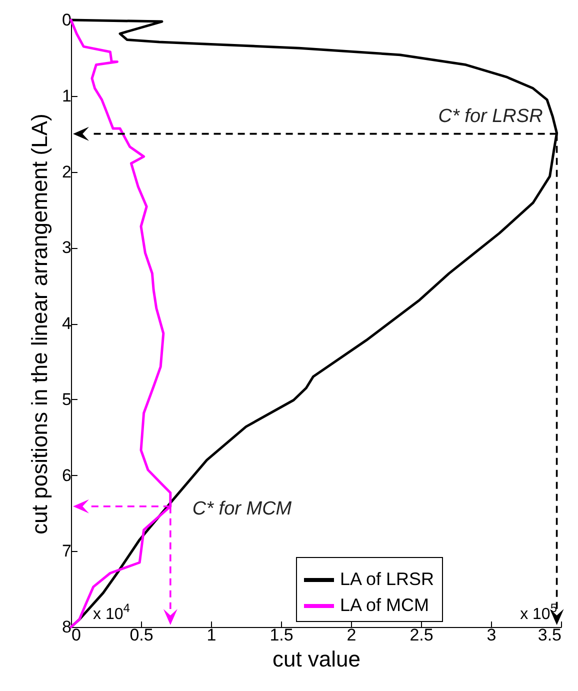 This screenshot has height=691, width=578. Describe the element at coordinates (67, 399) in the screenshot. I see `y-tick-label: 5` at that location.